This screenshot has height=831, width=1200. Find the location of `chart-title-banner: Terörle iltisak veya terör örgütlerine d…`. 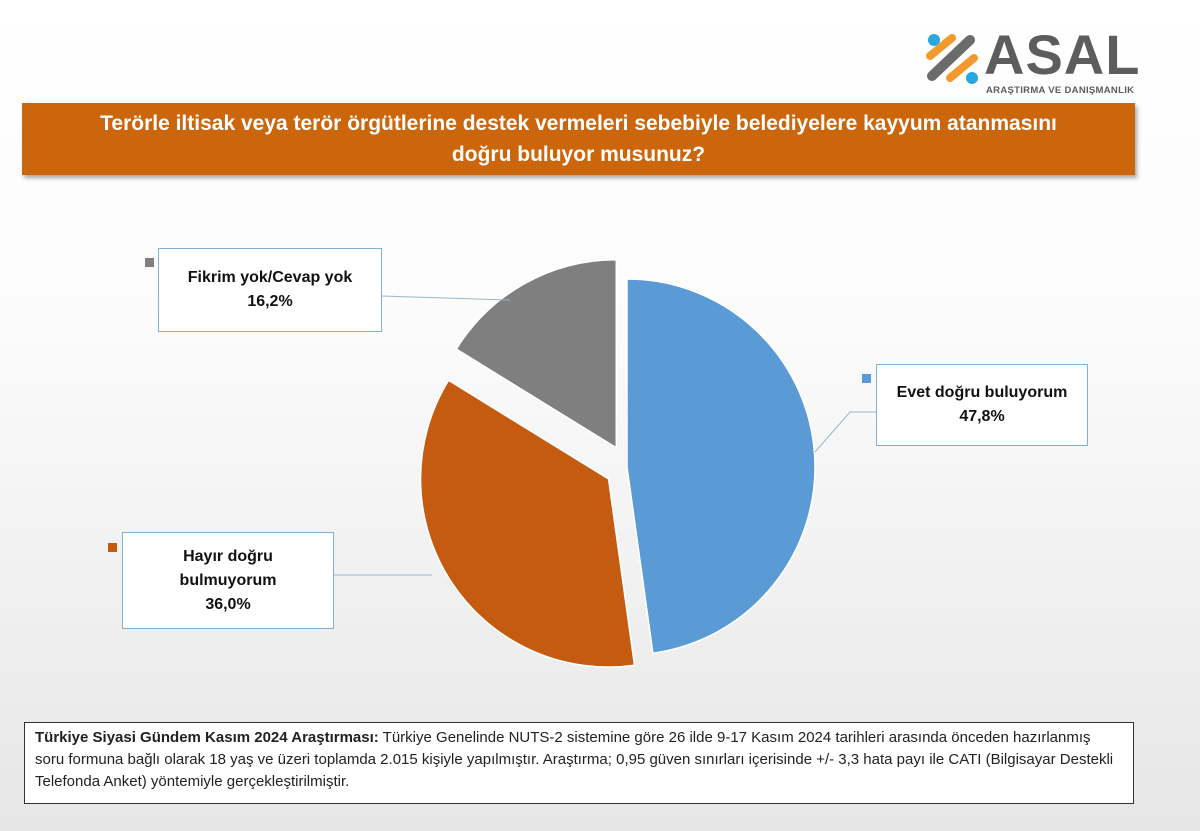

chart-title-banner: Terörle iltisak veya terör örgütlerine d… is located at coordinates (578, 139).